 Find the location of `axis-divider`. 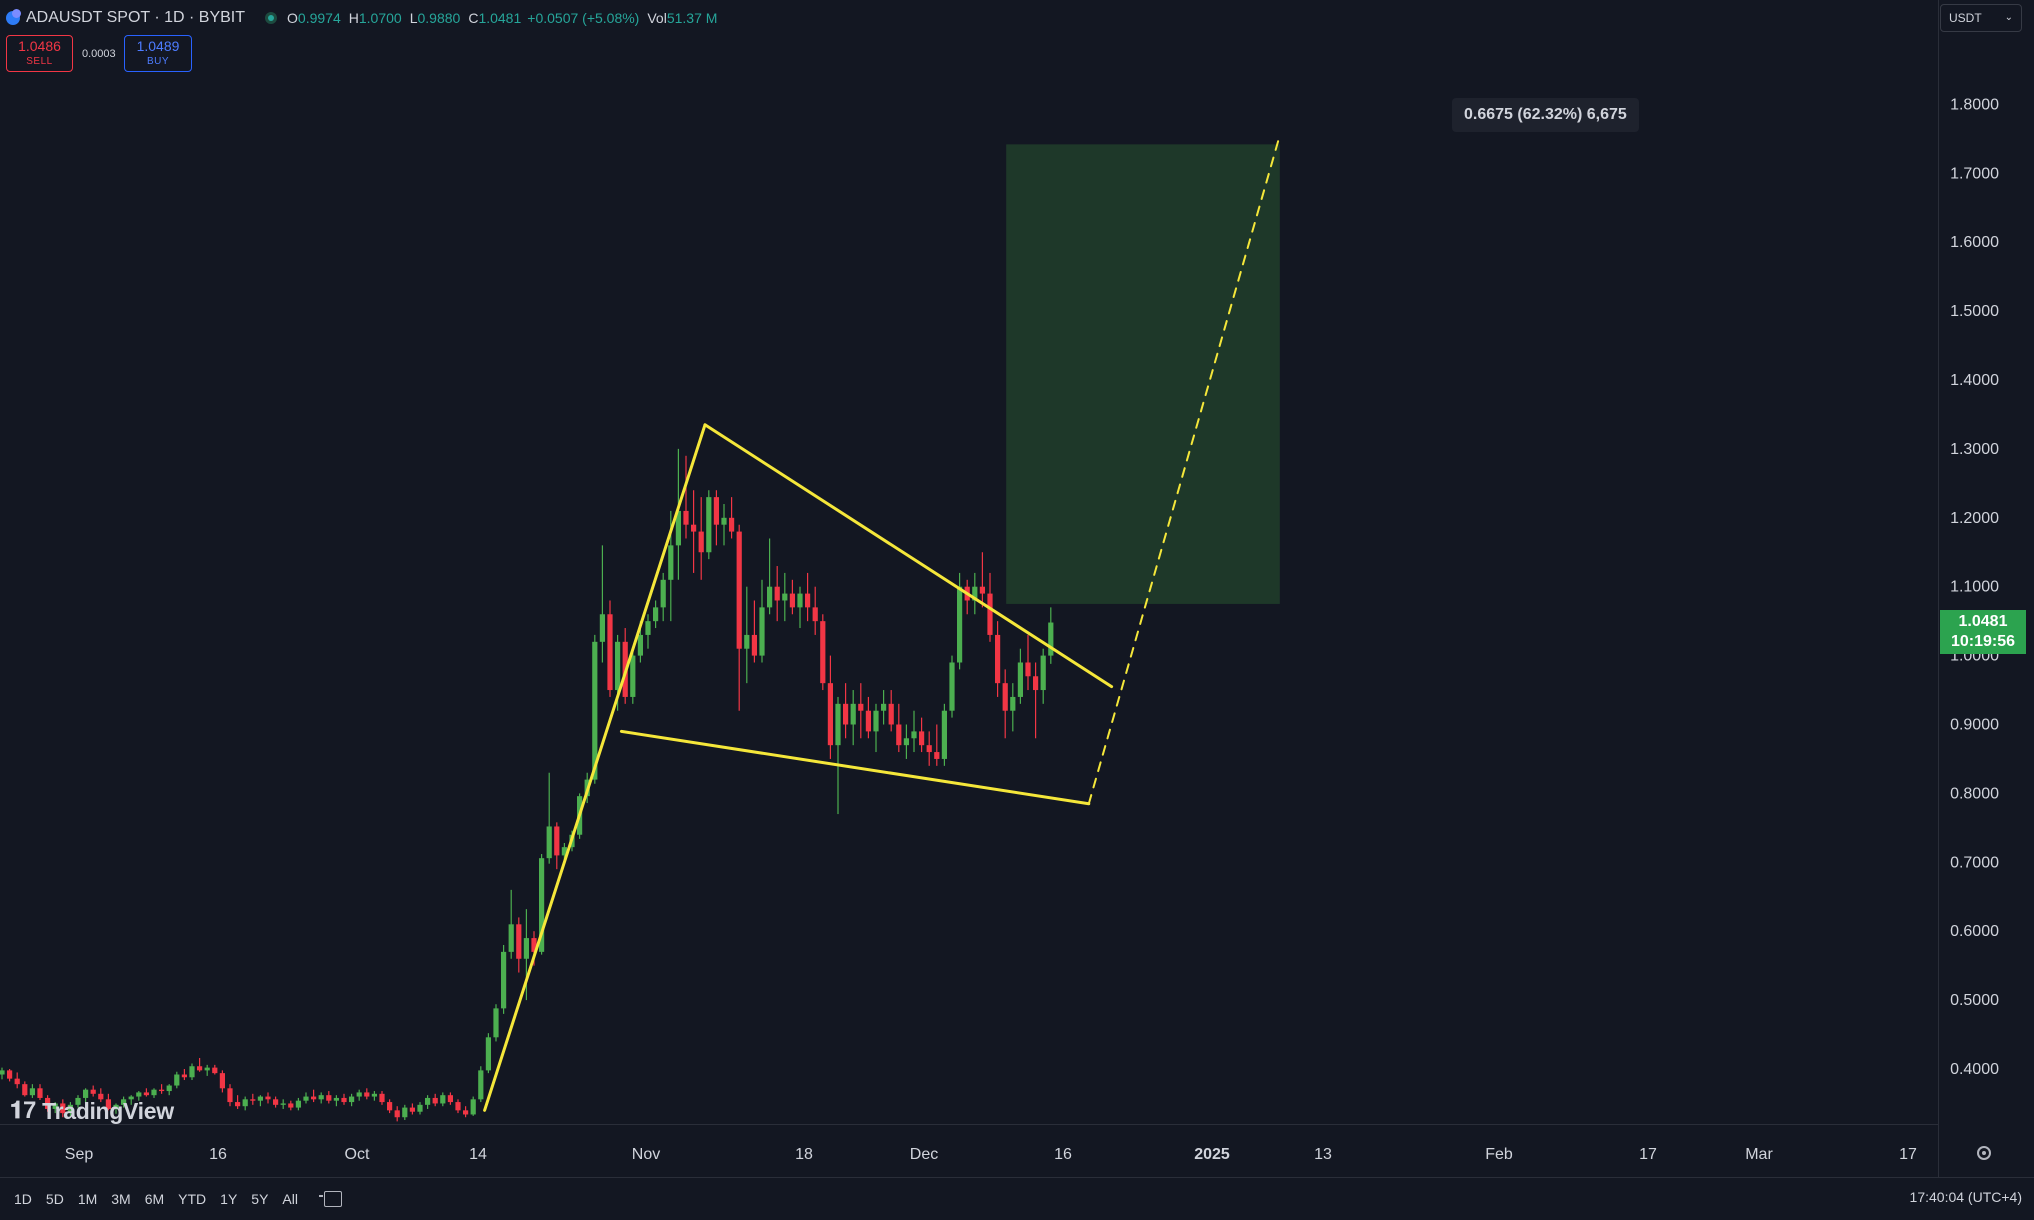

axis-divider is located at coordinates (1938, 588).